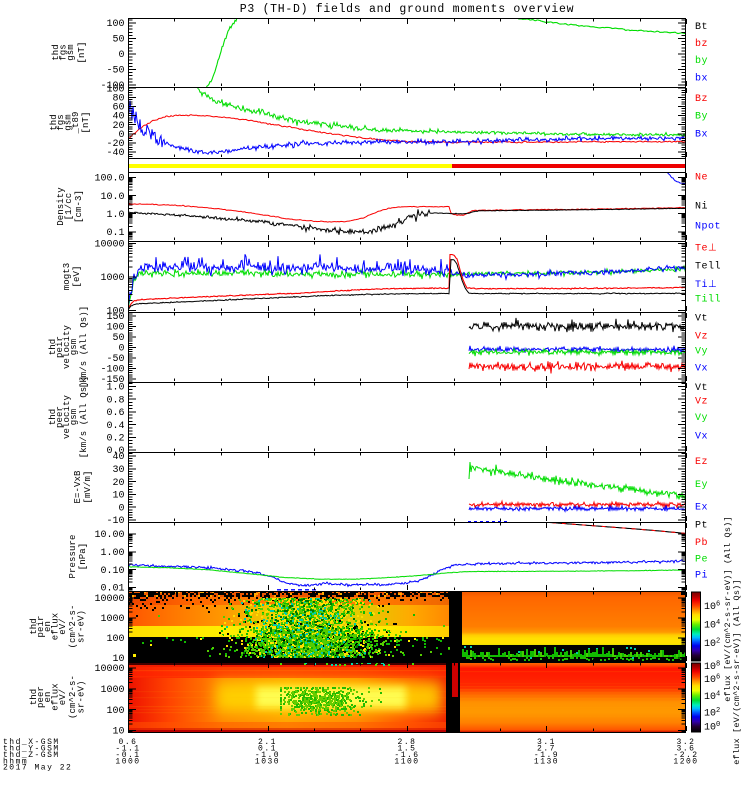 The width and height of the screenshot is (750, 800). Describe the element at coordinates (685, 755) in the screenshot. I see `svg-text: -2.2` at that location.